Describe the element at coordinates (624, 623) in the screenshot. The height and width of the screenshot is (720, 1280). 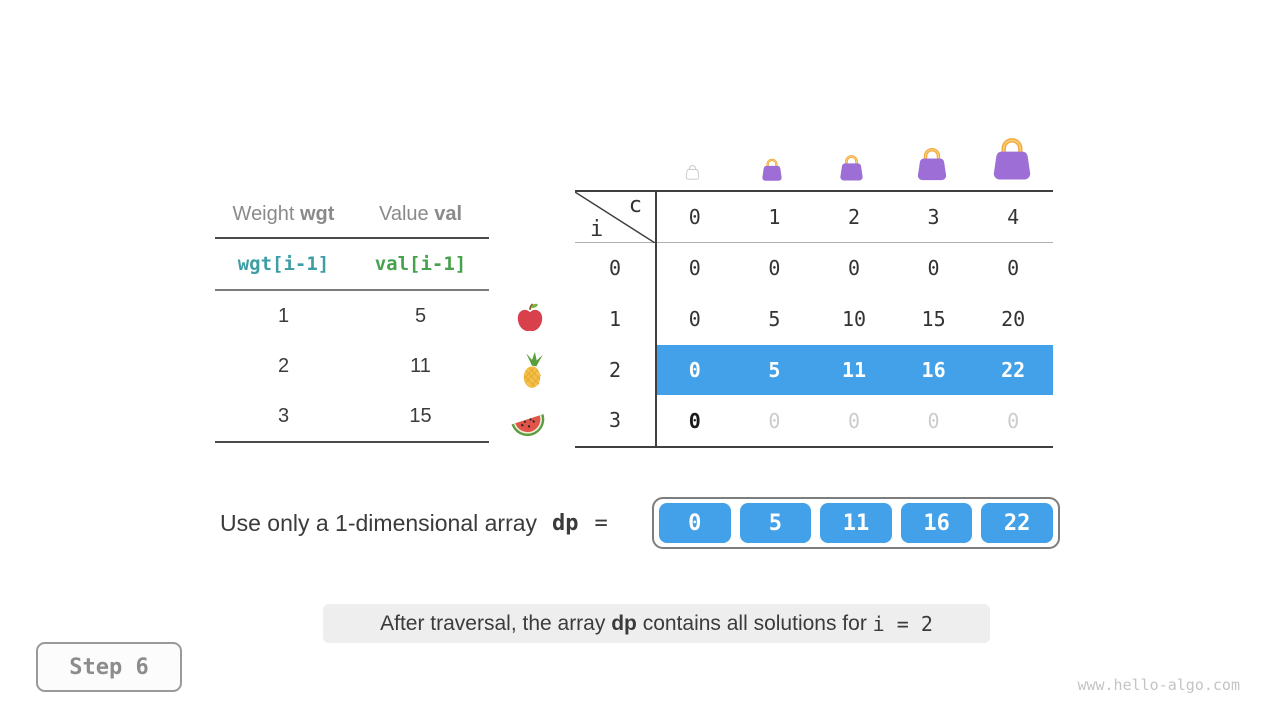
I see `caption-dp: dp` at that location.